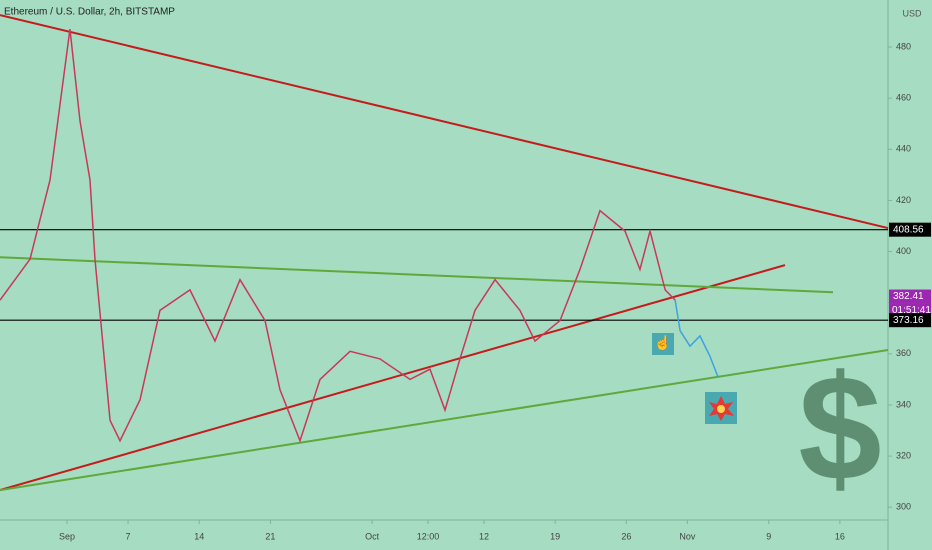  What do you see at coordinates (626, 536) in the screenshot?
I see `x-tick-label: 26` at bounding box center [626, 536].